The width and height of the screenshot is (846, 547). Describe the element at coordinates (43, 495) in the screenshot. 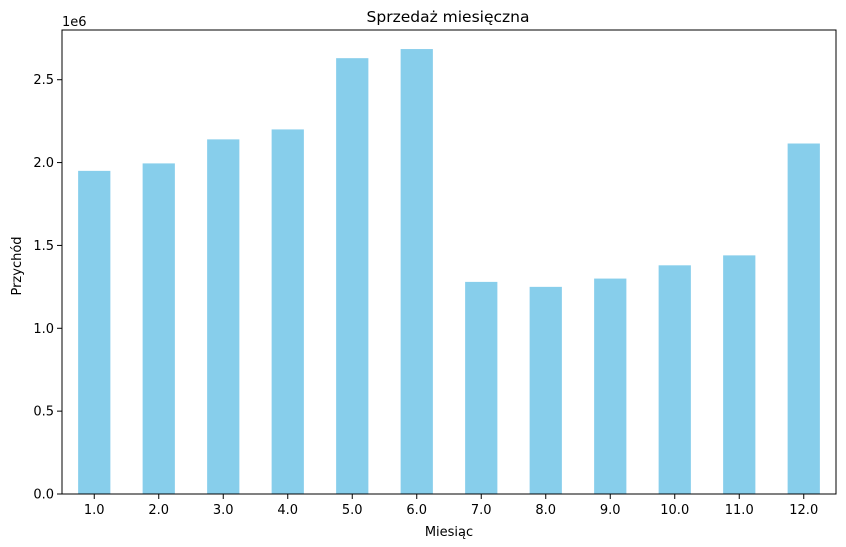

I see `y-tick-label: 0.0` at that location.